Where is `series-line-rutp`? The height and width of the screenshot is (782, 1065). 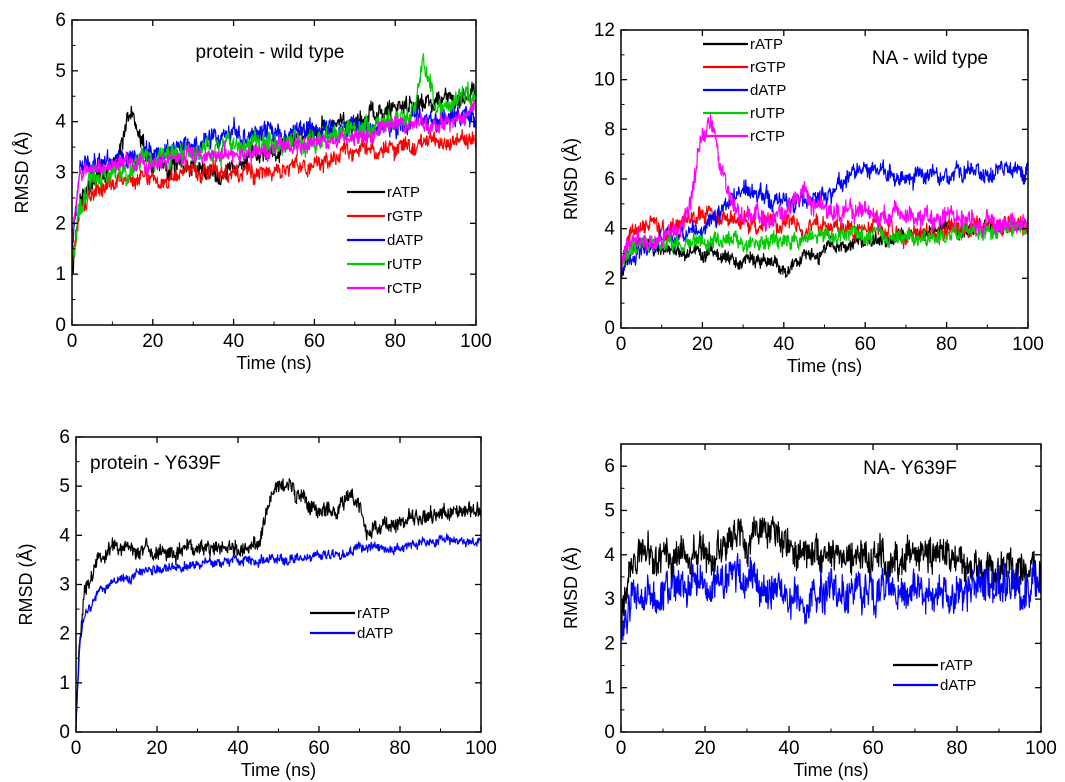 series-line-rutp is located at coordinates (824, 243).